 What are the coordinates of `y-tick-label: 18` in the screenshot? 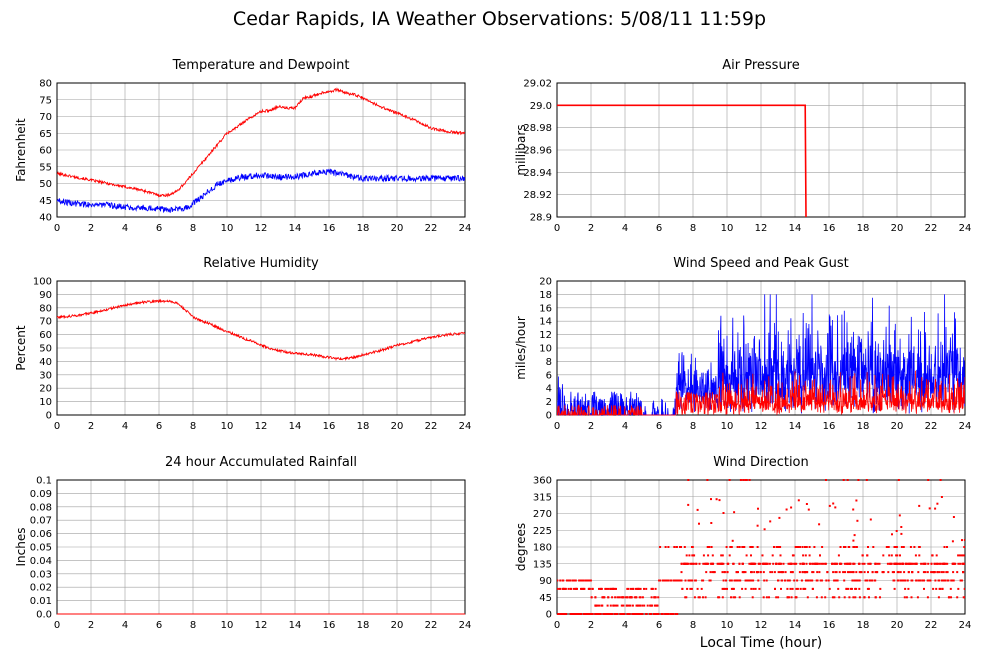 It's located at (545, 295).